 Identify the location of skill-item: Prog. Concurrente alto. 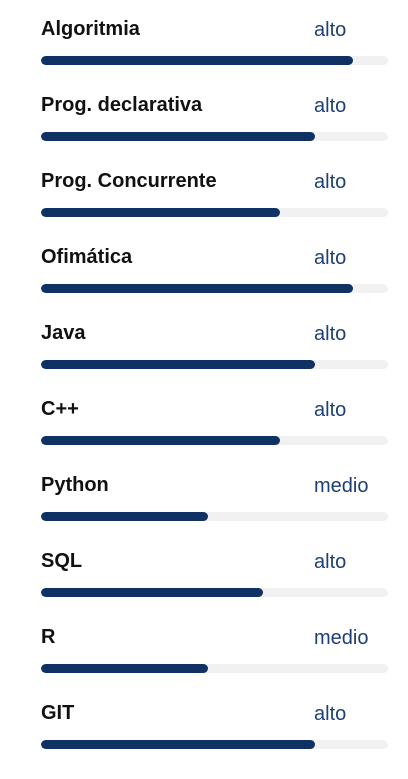
(214, 190).